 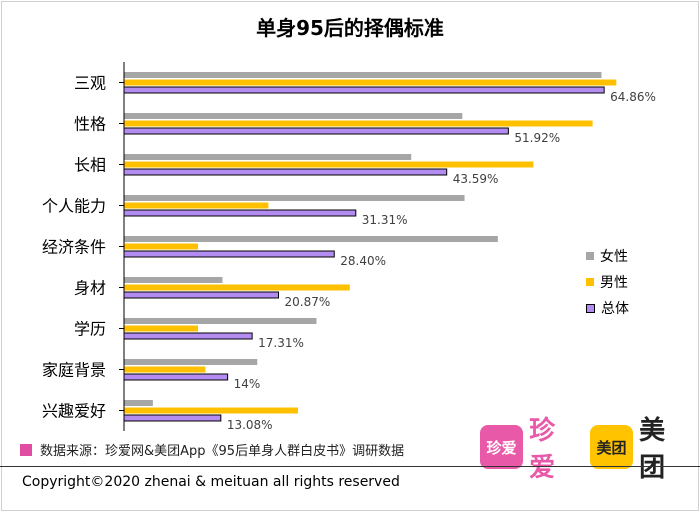 I want to click on source-marker-icon, so click(x=26, y=449).